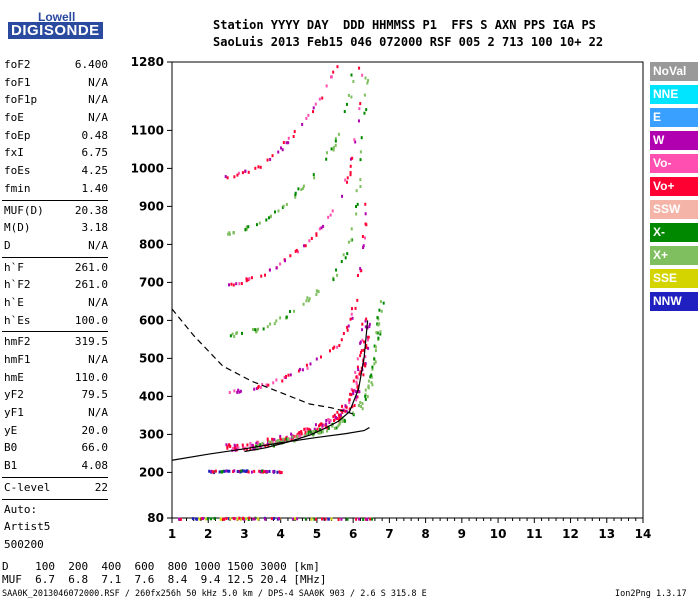 Image resolution: width=700 pixels, height=600 pixels. I want to click on x-tick-label: 13, so click(606, 534).